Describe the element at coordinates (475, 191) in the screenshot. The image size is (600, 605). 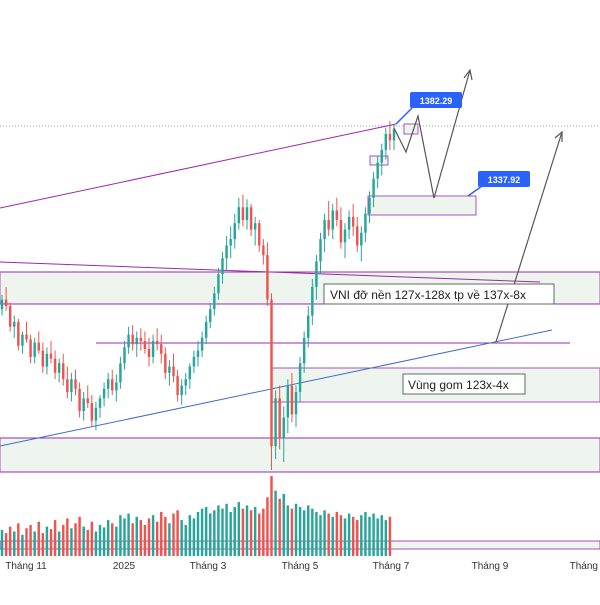
I see `price-tag-pointer` at that location.